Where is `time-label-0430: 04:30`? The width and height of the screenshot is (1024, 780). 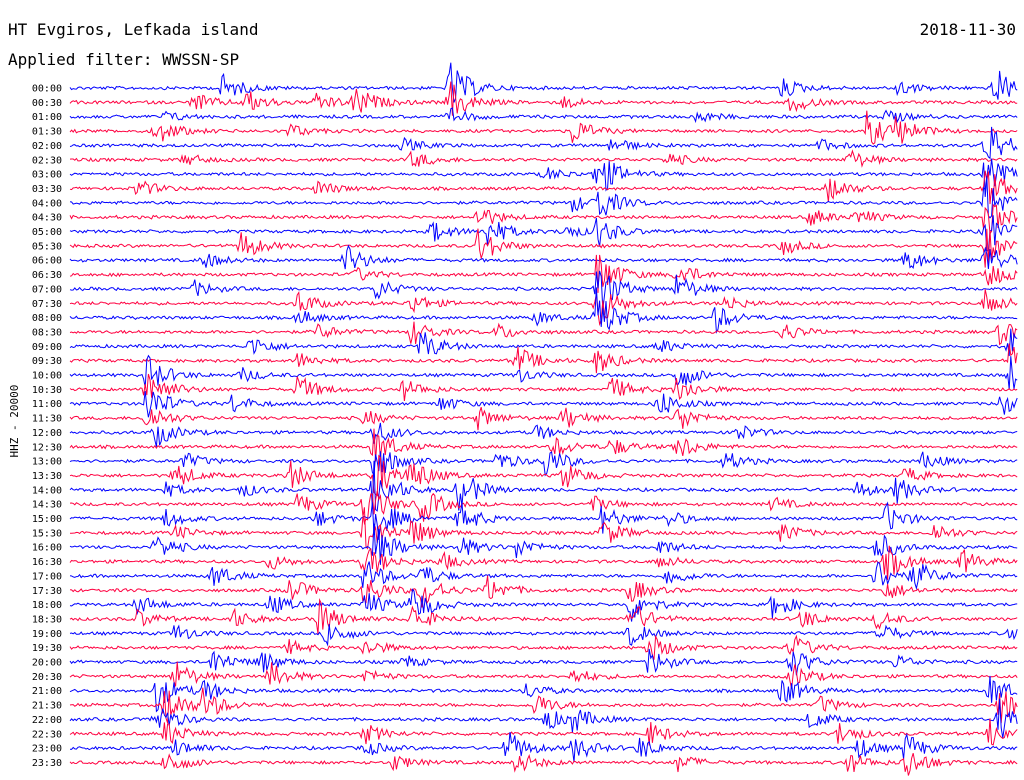 time-label-0430: 04:30 is located at coordinates (47, 218).